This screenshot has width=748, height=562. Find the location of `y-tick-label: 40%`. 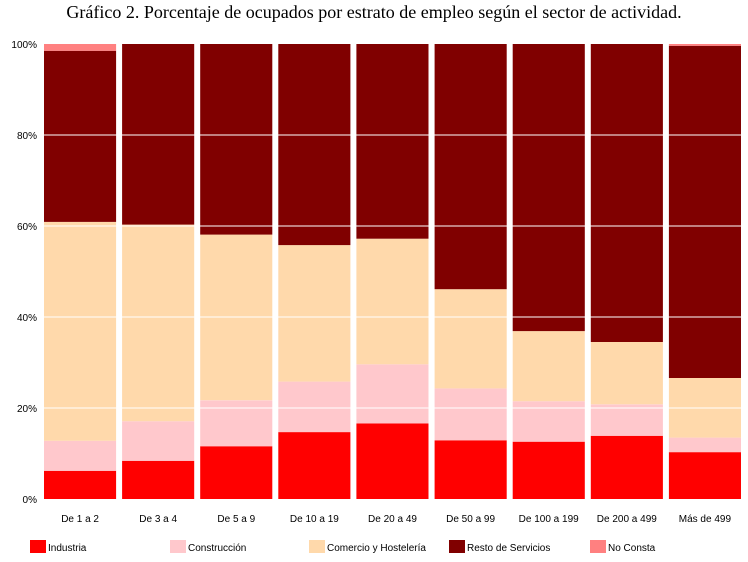

y-tick-label: 40% is located at coordinates (27, 318).